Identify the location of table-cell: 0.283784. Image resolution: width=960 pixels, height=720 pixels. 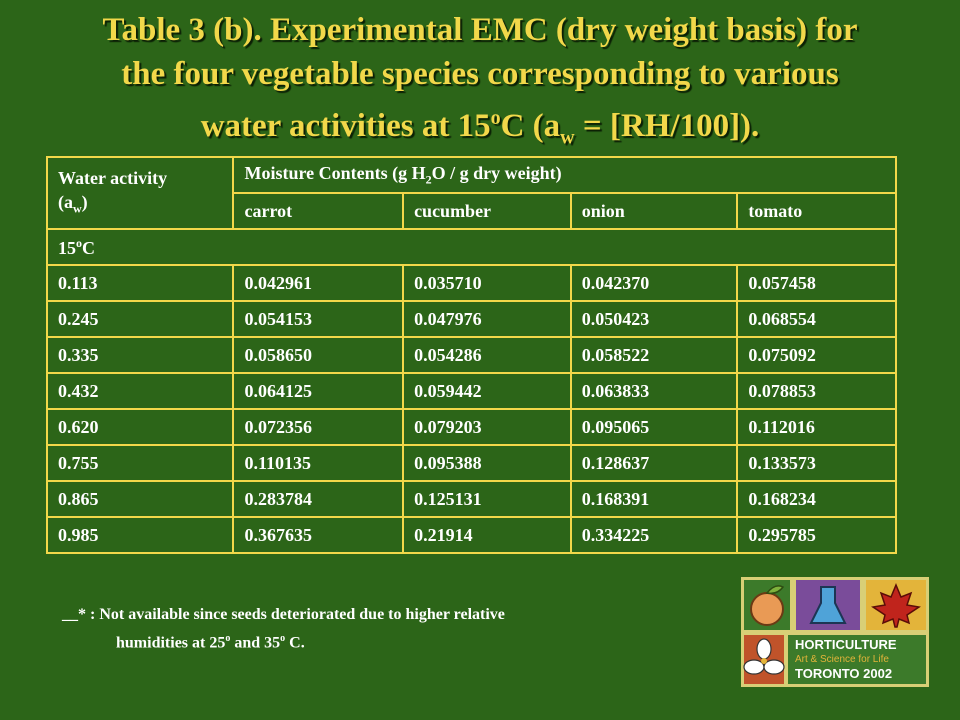
(318, 499).